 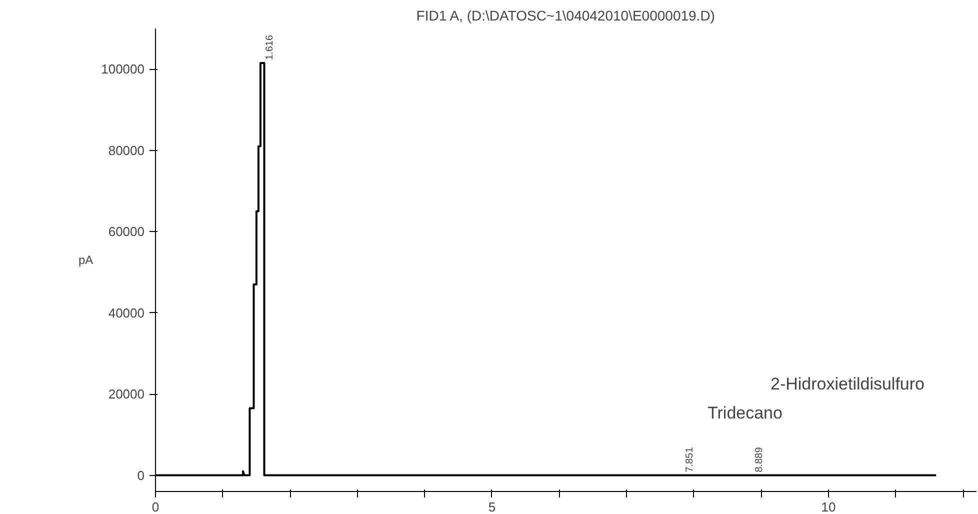 What do you see at coordinates (156, 507) in the screenshot?
I see `x-tick-label: 0` at bounding box center [156, 507].